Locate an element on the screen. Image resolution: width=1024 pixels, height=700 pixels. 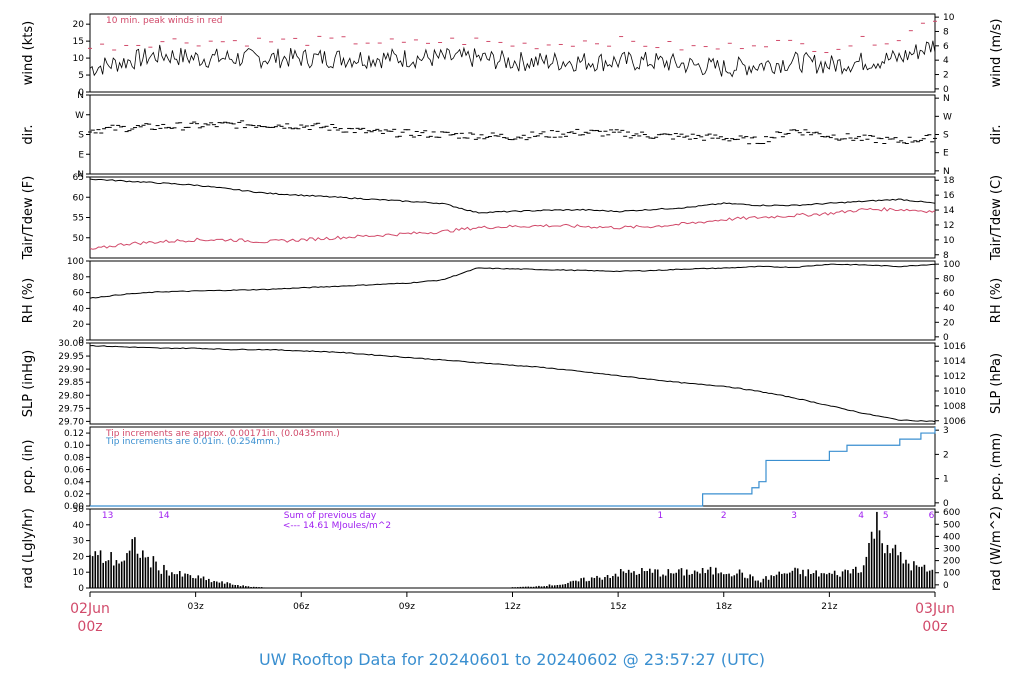
day-marker: 13 is located at coordinates (107, 516).